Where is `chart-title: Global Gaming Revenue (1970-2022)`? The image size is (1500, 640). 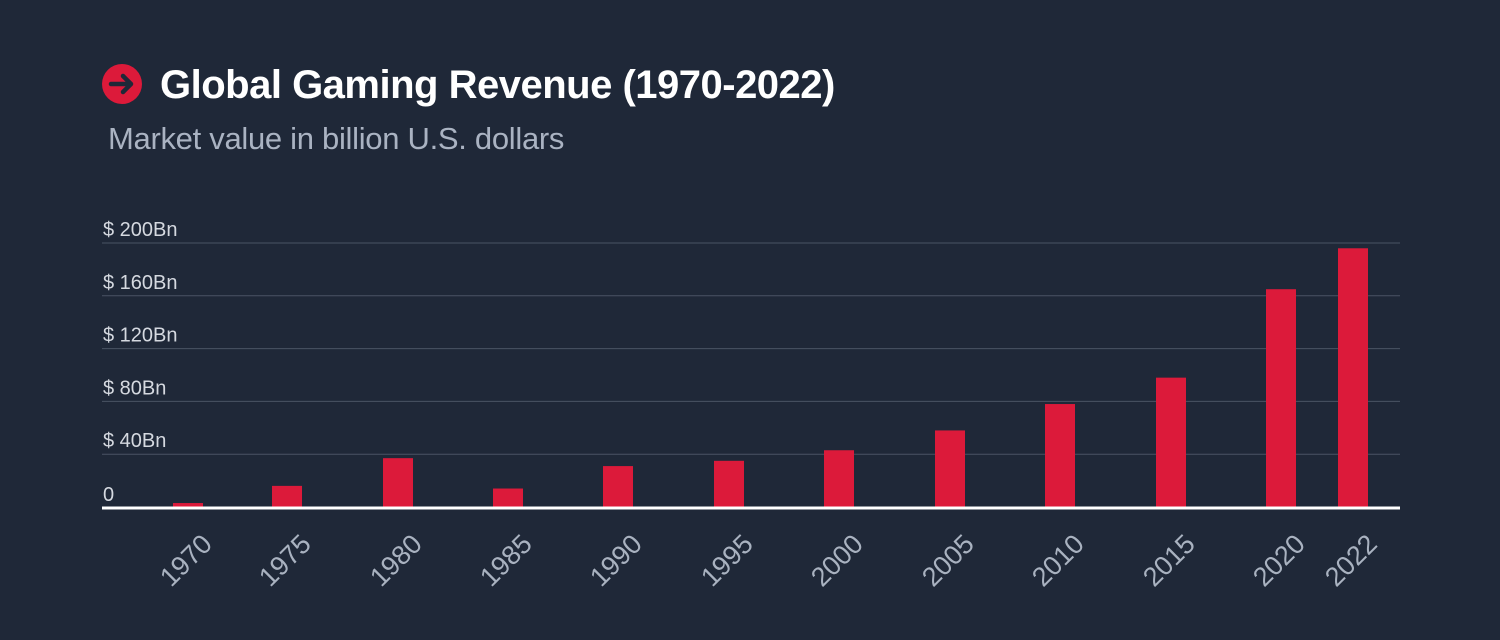 chart-title: Global Gaming Revenue (1970-2022) is located at coordinates (497, 85).